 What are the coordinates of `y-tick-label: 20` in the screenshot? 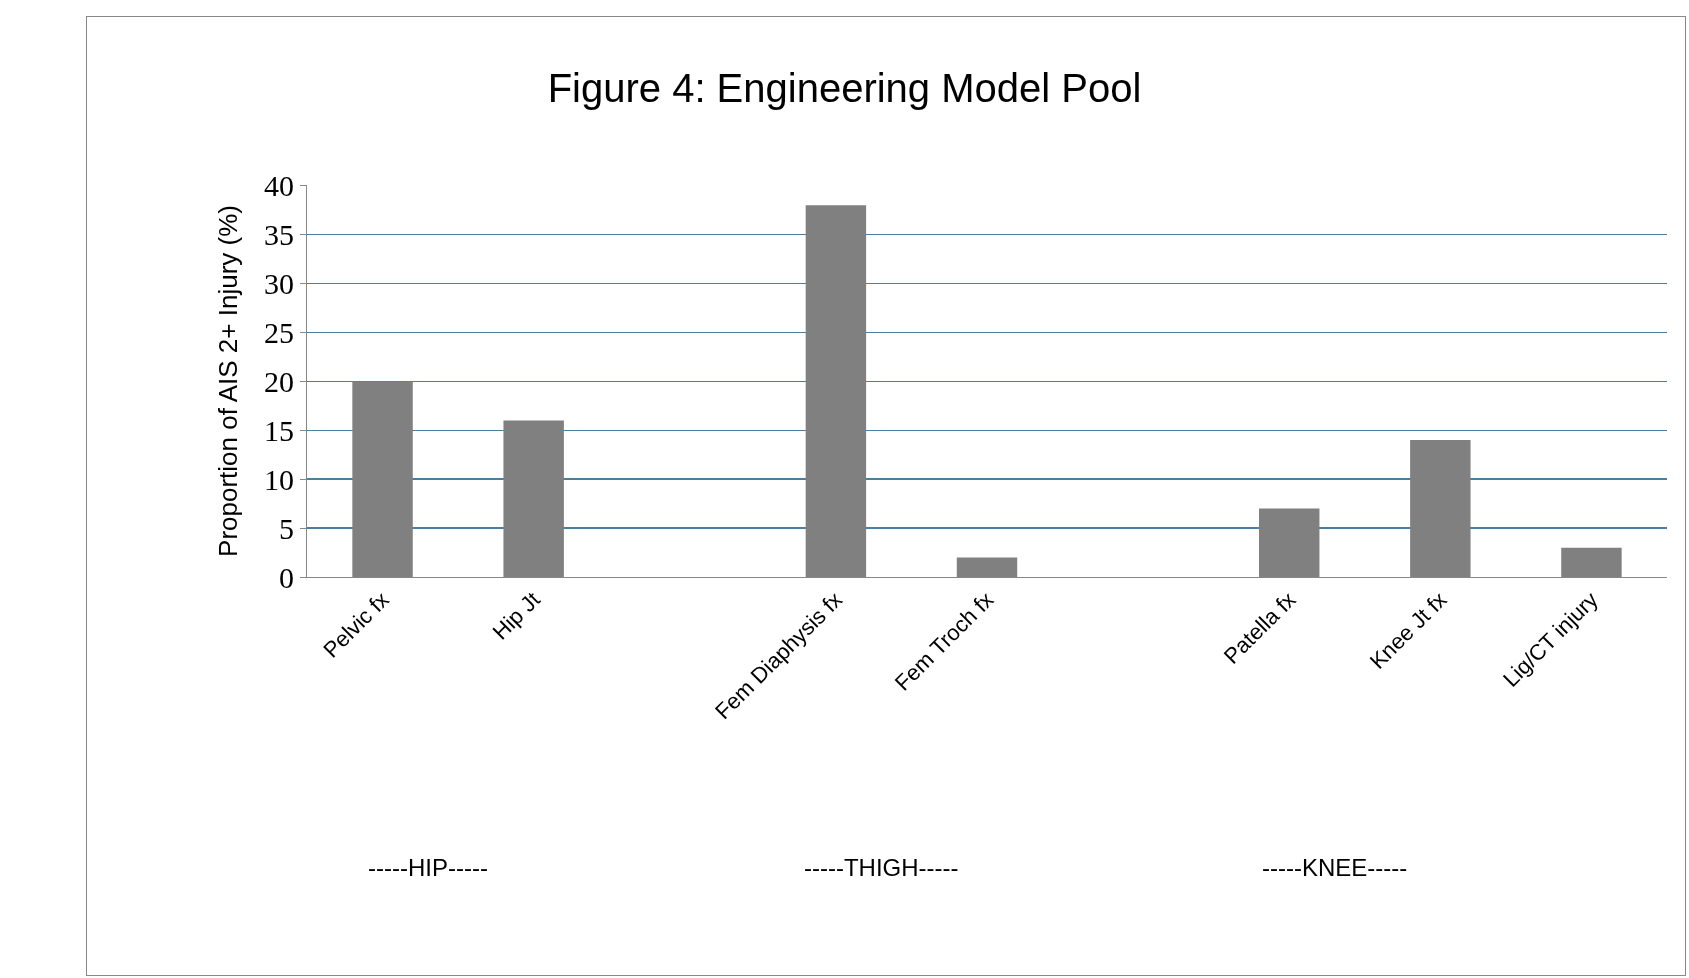 It's located at (279, 381).